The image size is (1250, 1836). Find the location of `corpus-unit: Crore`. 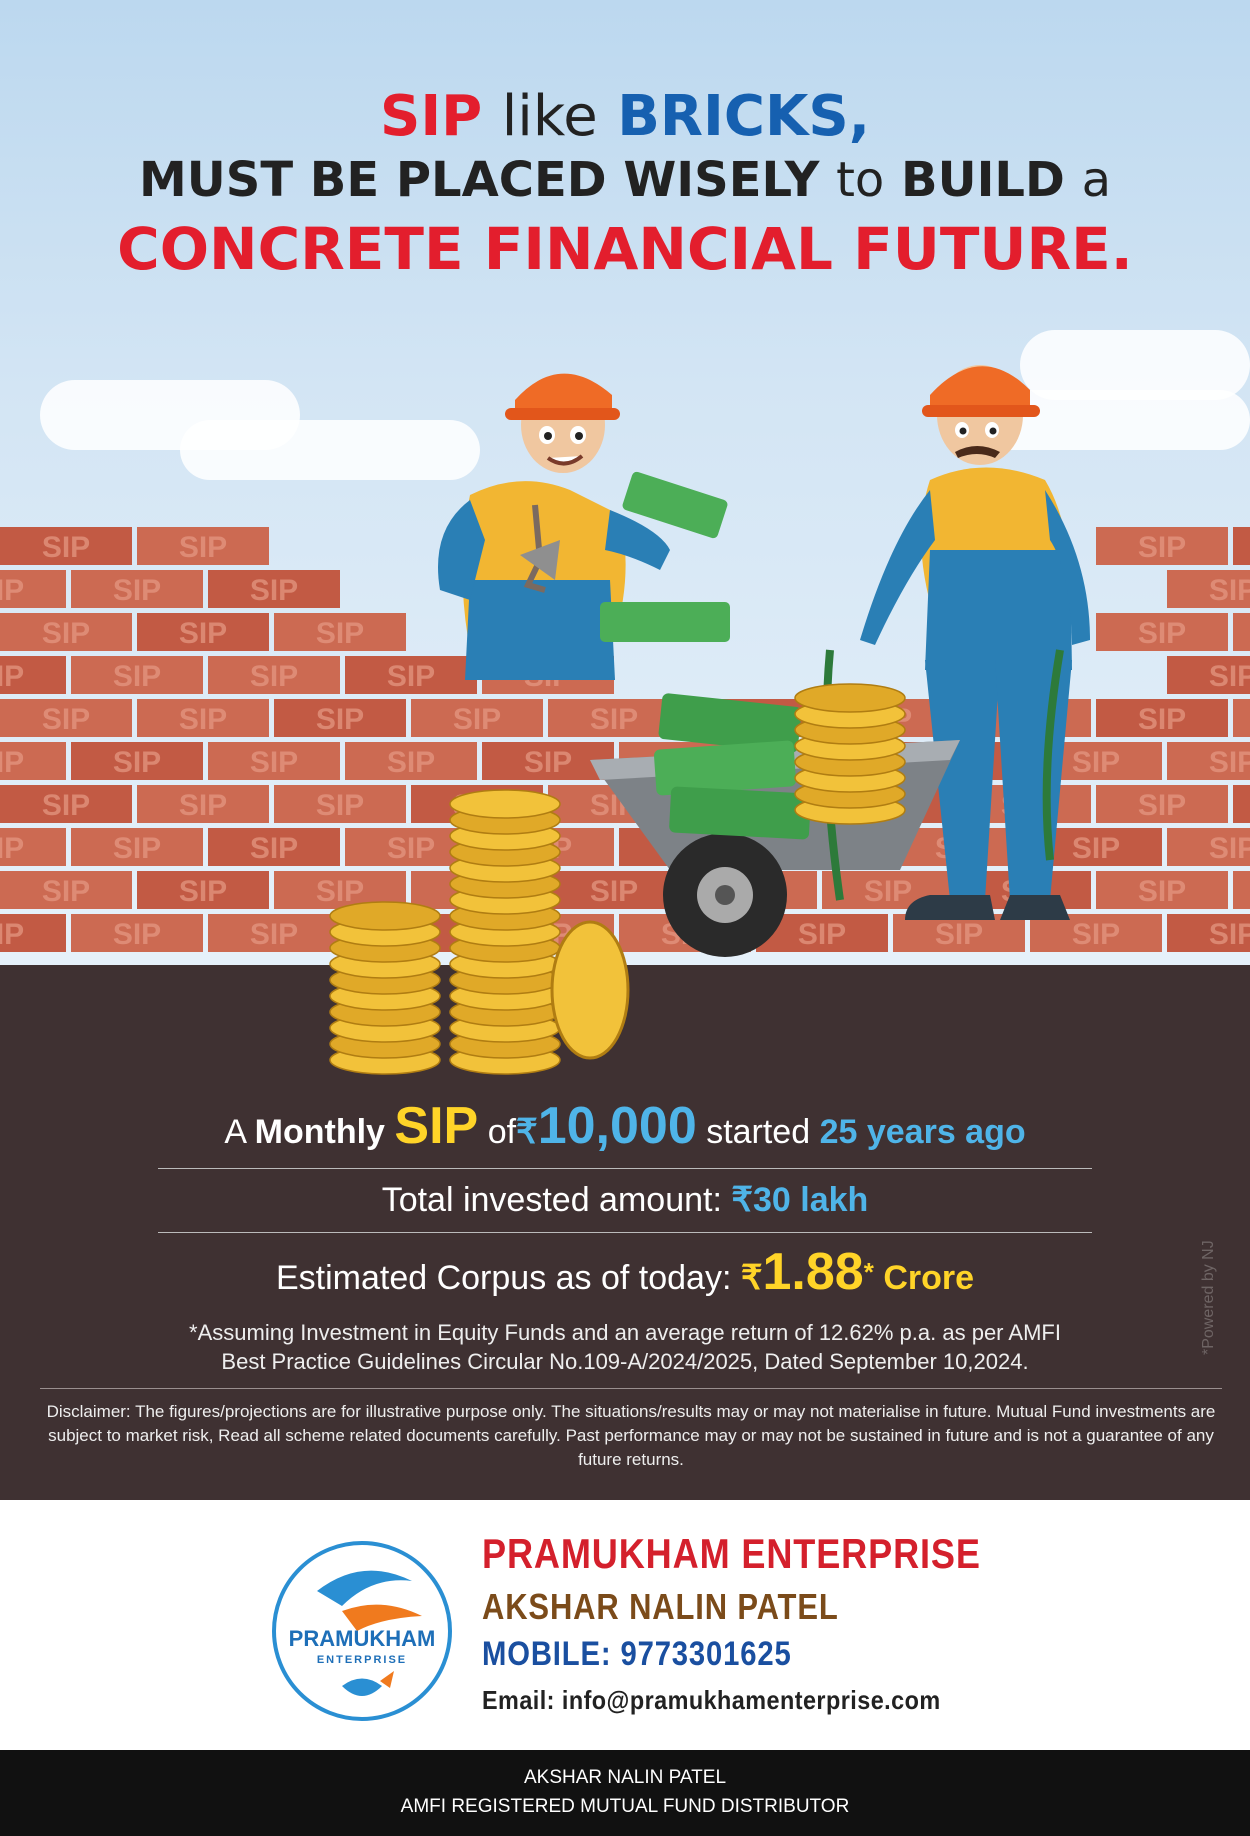

corpus-unit: Crore is located at coordinates (929, 1278).